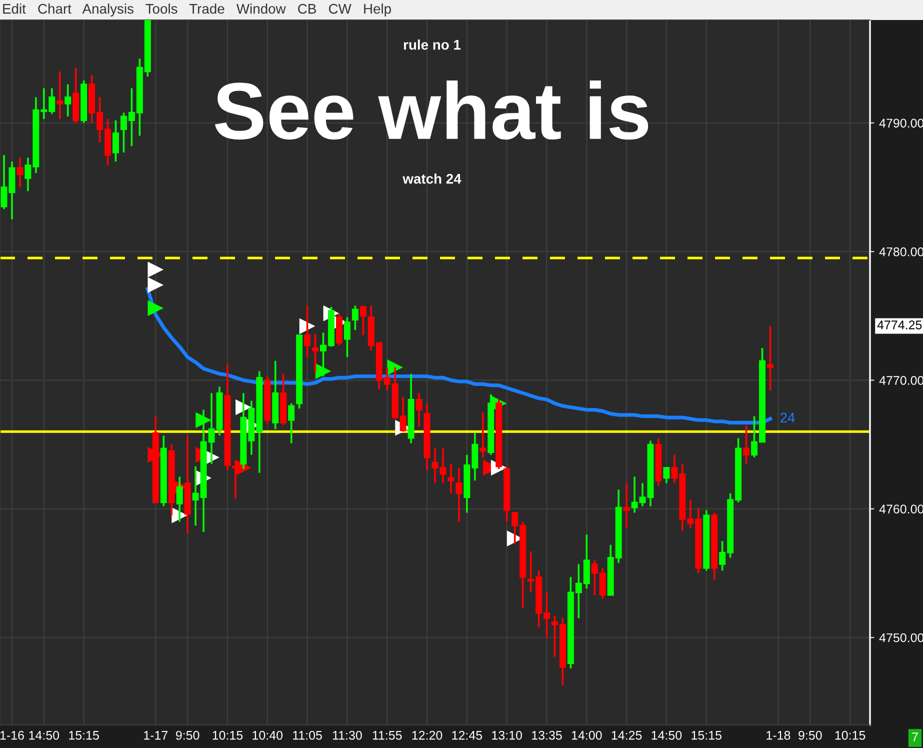  What do you see at coordinates (787, 417) in the screenshot?
I see `series-label: 24` at bounding box center [787, 417].